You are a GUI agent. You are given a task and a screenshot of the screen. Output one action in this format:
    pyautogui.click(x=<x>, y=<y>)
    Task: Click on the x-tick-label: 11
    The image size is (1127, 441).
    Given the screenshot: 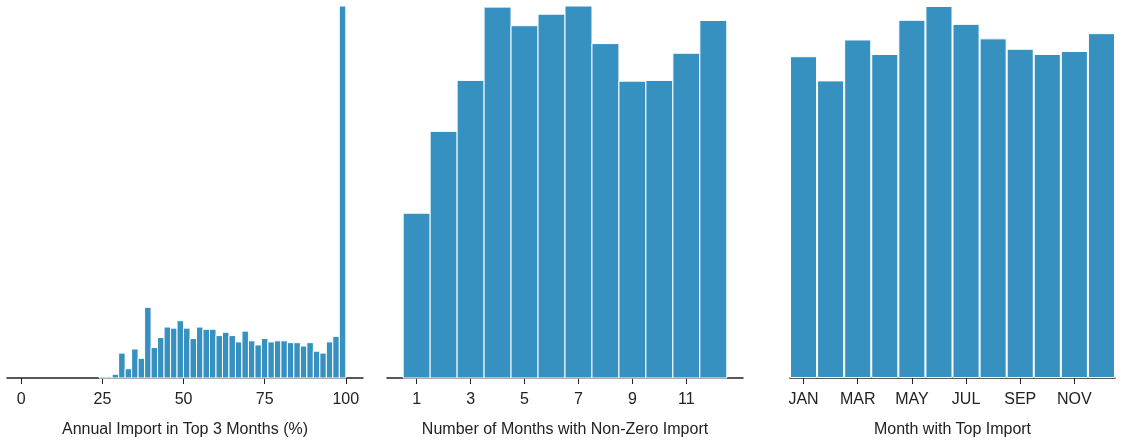 What is the action you would take?
    pyautogui.click(x=686, y=398)
    